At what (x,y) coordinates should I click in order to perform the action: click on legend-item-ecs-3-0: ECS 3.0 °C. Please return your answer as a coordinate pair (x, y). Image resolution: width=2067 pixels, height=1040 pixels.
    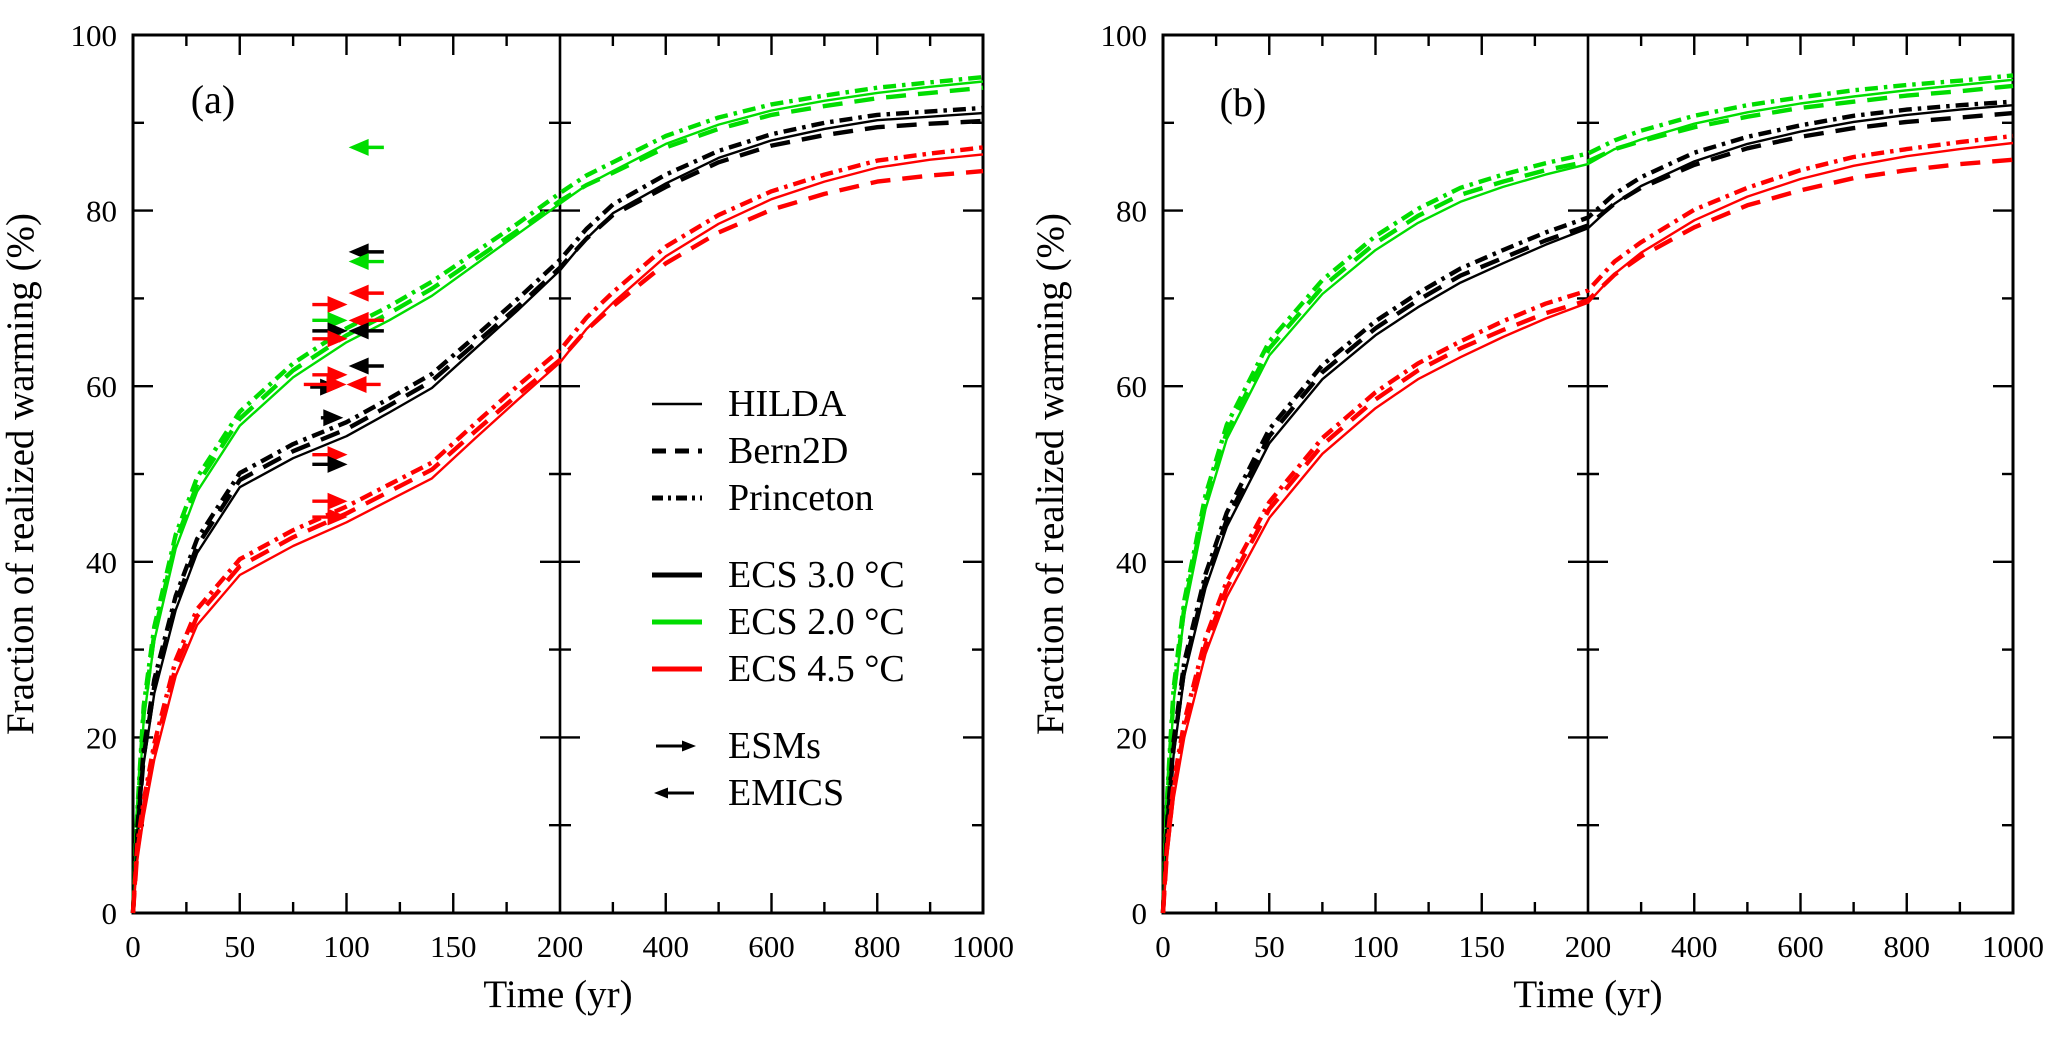
    Looking at the image, I should click on (777, 575).